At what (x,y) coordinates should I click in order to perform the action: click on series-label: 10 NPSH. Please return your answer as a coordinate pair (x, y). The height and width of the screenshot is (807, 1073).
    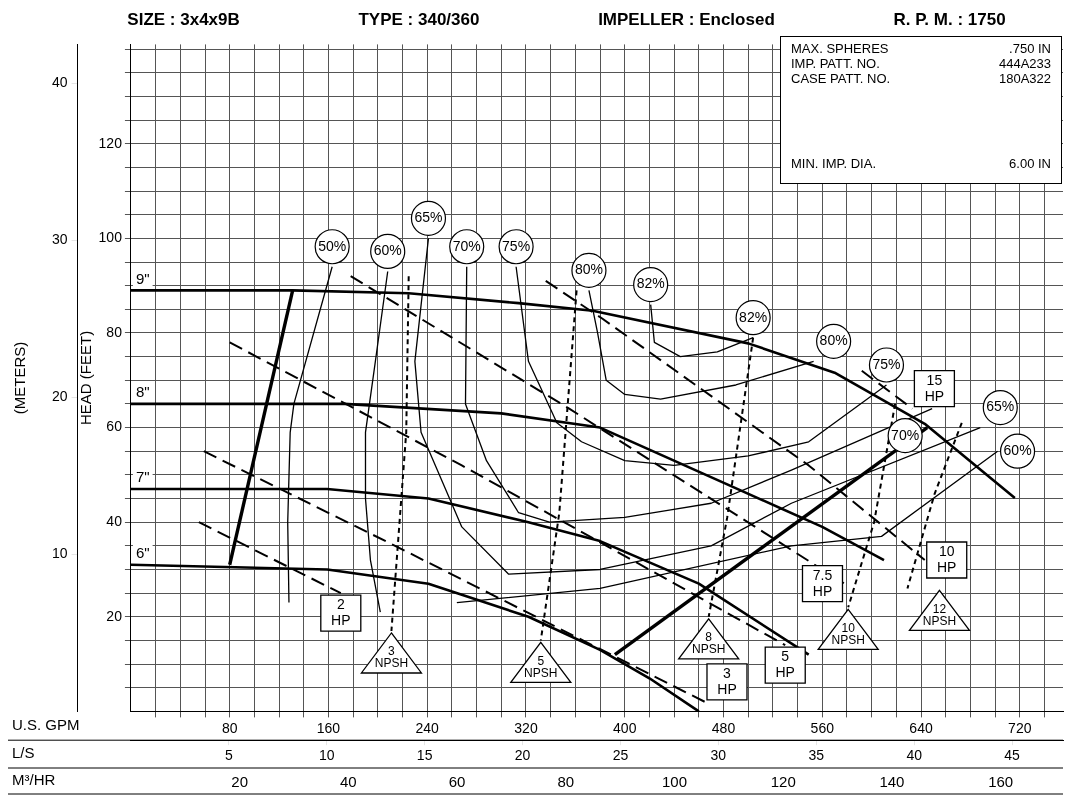
    Looking at the image, I should click on (848, 633).